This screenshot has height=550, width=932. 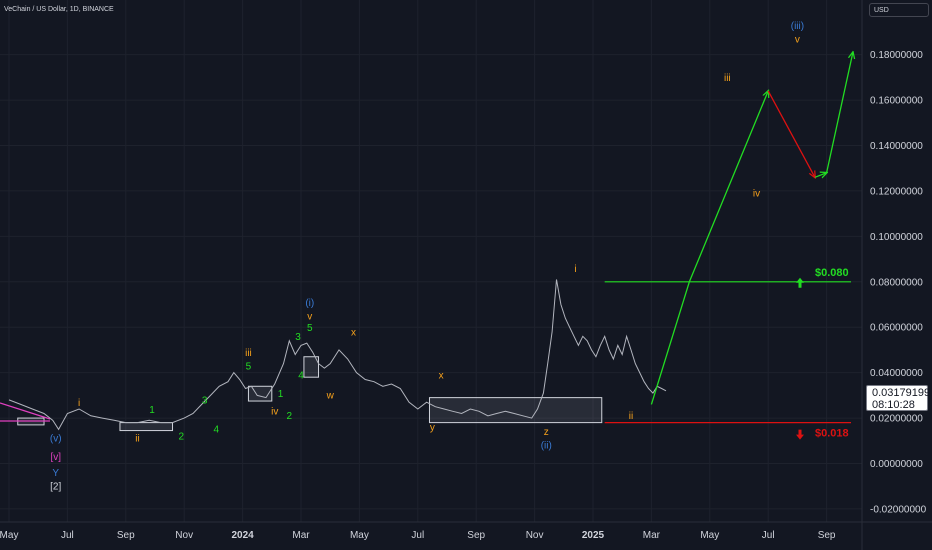 I want to click on wave-label: (v), so click(x=56, y=439).